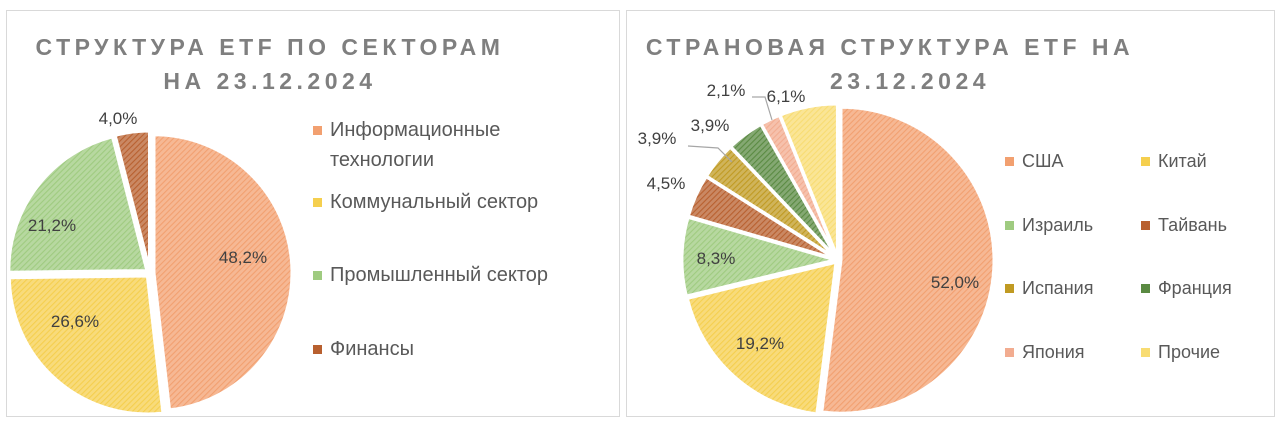 This screenshot has height=431, width=1280. Describe the element at coordinates (243, 257) in the screenshot. I see `sector-data-label: 48,2%` at that location.